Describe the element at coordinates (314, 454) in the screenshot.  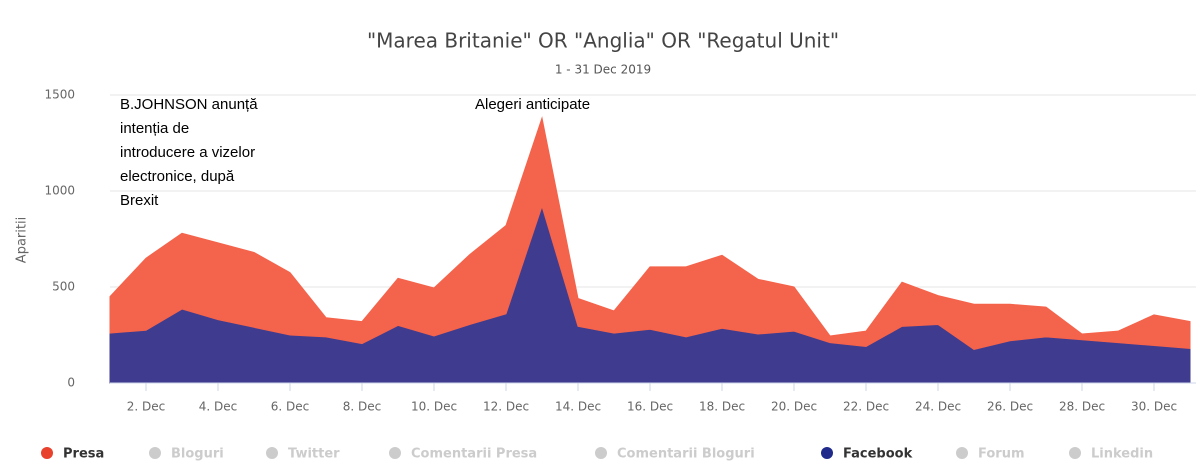
I see `legend-label: Twitter` at that location.